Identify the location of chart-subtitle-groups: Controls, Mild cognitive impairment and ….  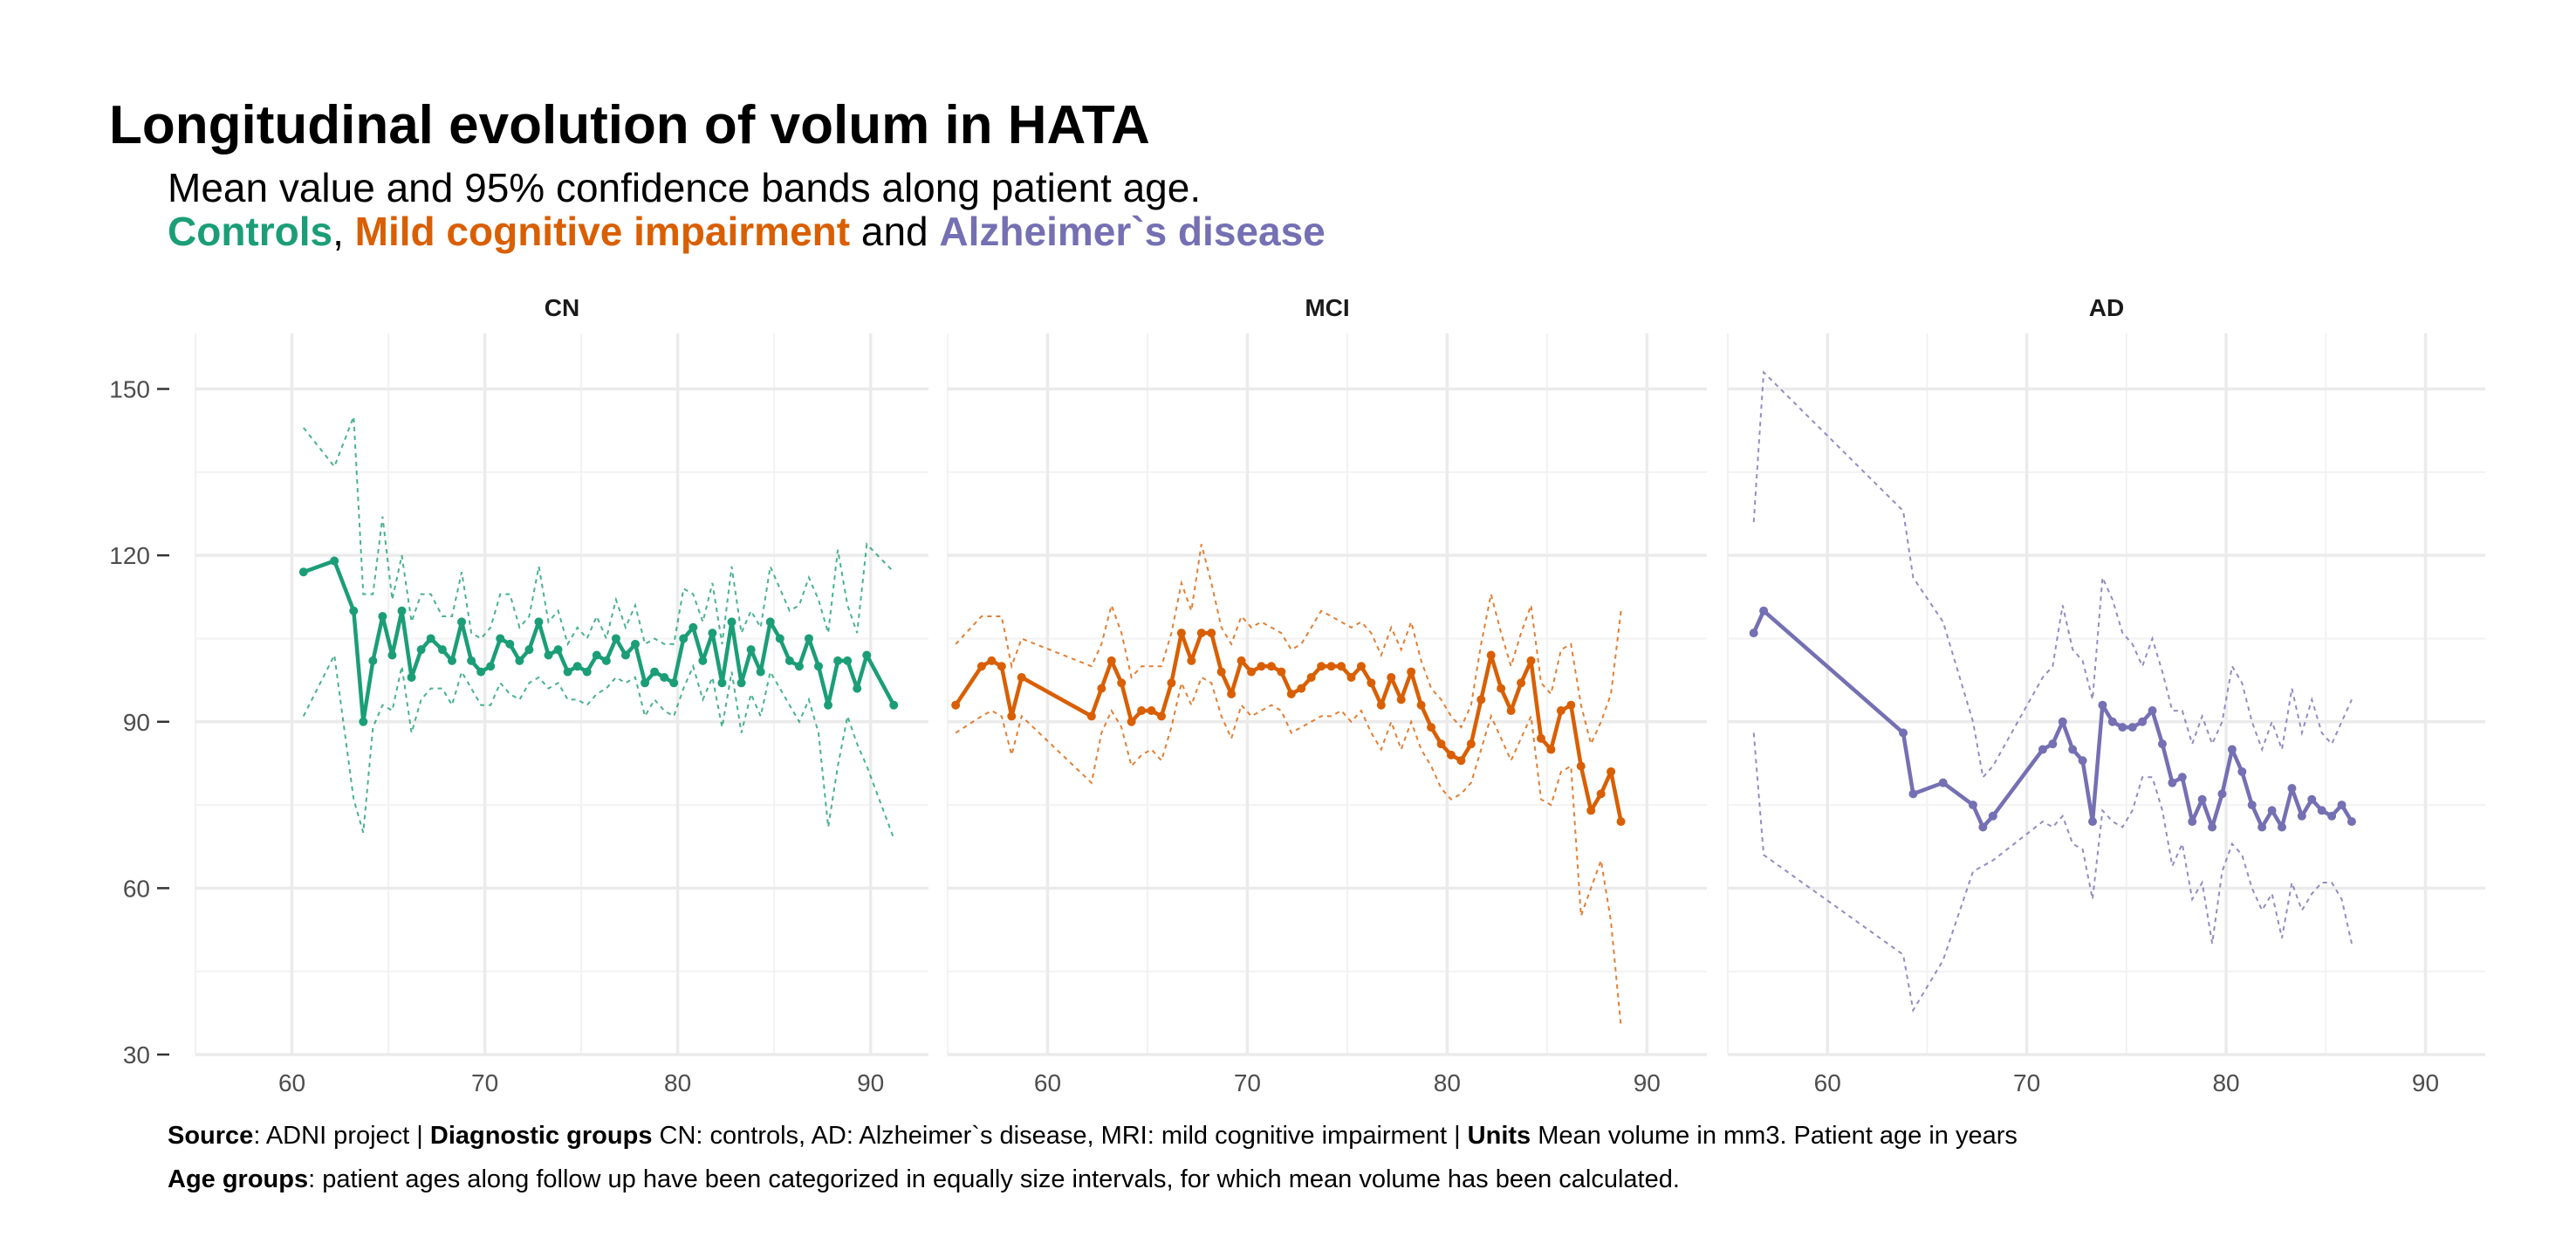
(747, 231).